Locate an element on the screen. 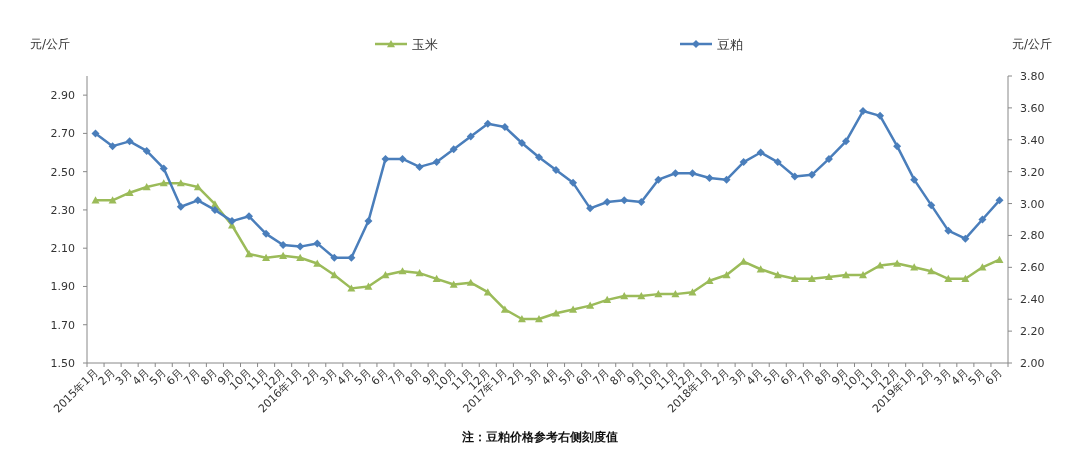 The width and height of the screenshot is (1082, 455). y-tick-label: 2.30 is located at coordinates (62, 210).